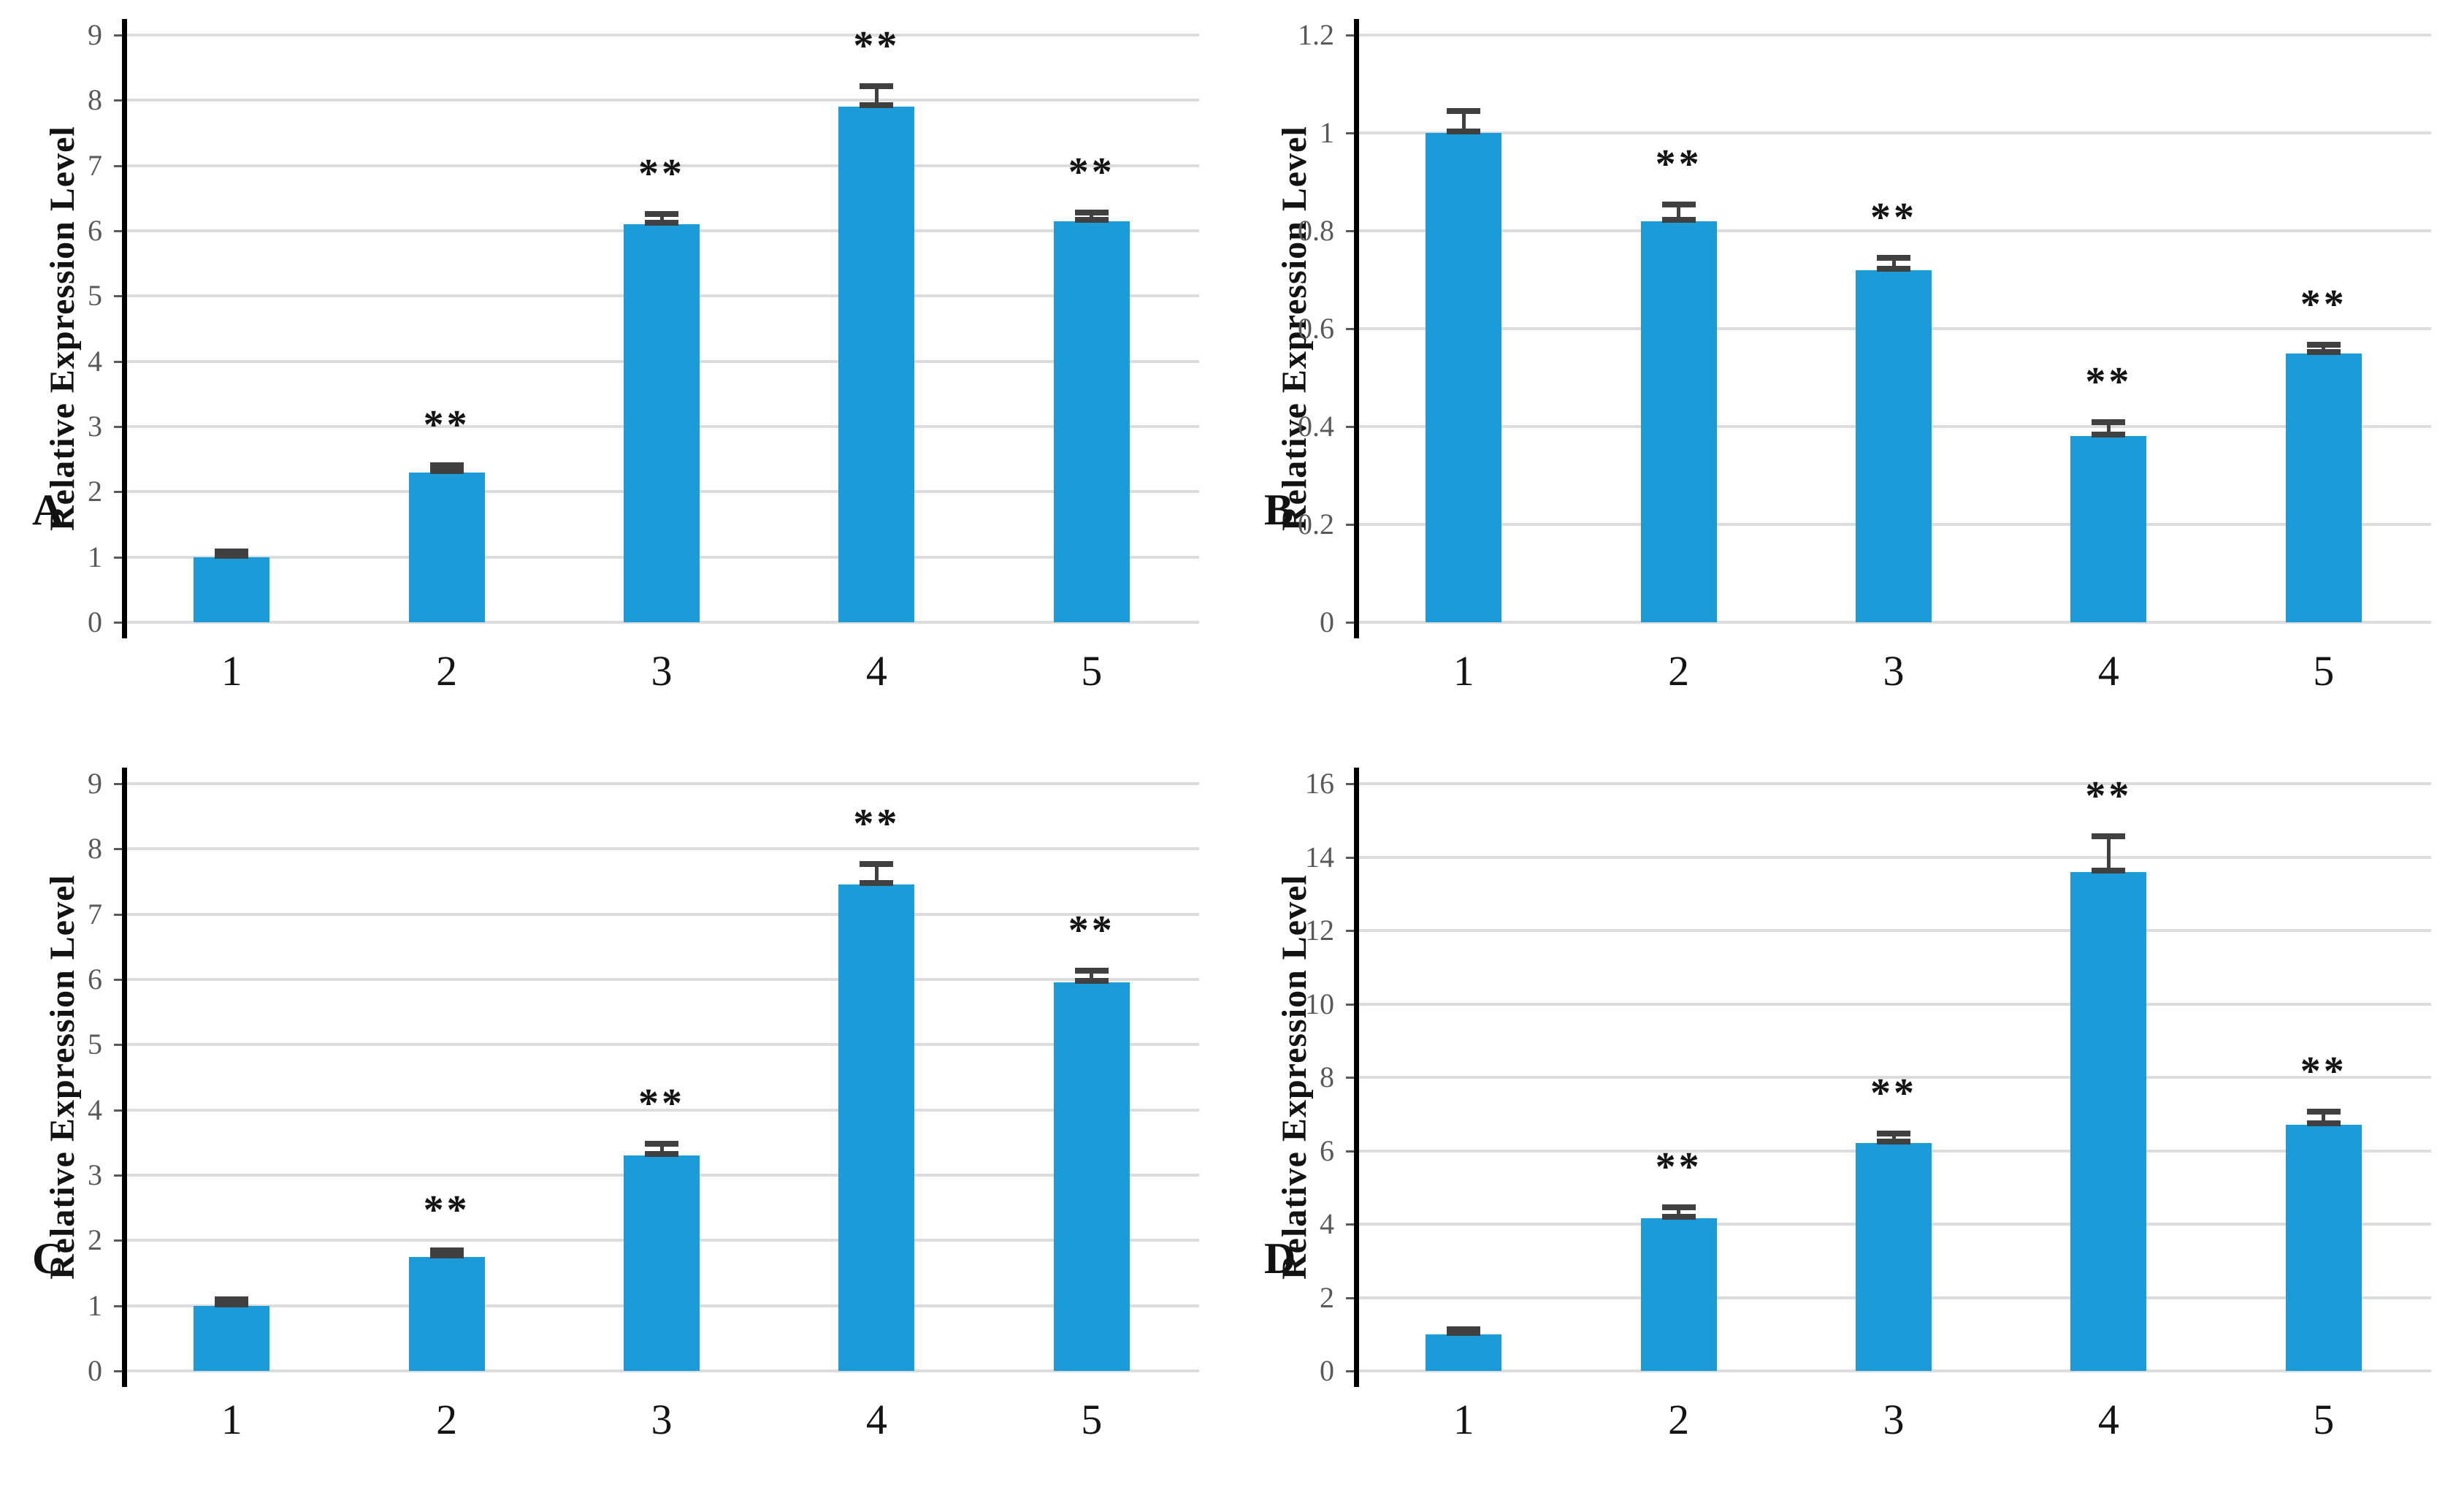  I want to click on y-tick-label: 12, so click(1319, 930).